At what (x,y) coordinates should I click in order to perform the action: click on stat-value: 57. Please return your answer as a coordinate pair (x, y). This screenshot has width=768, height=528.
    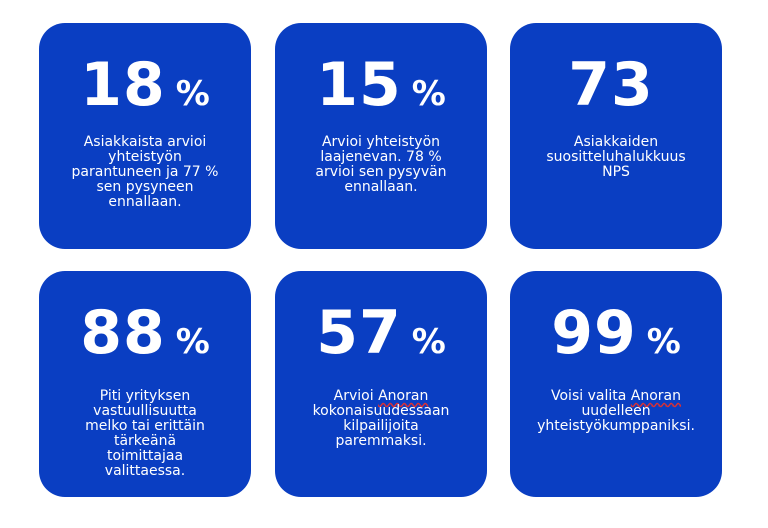
    Looking at the image, I should click on (359, 333).